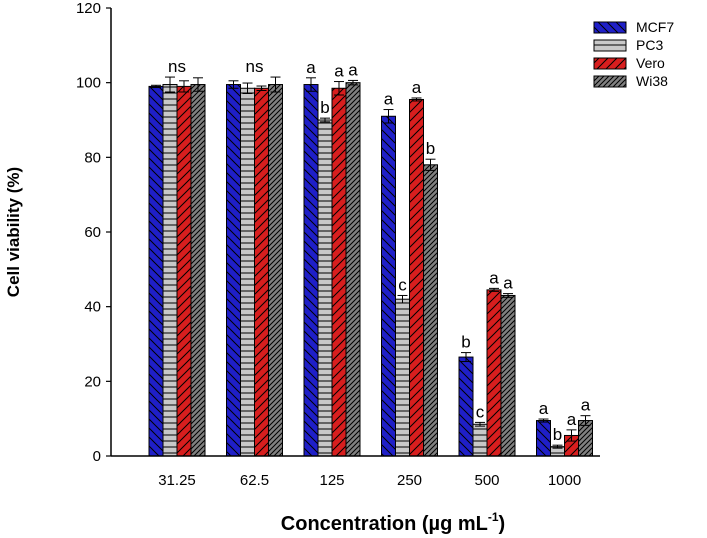  What do you see at coordinates (184, 271) in the screenshot?
I see `bar-vero-31.25` at bounding box center [184, 271].